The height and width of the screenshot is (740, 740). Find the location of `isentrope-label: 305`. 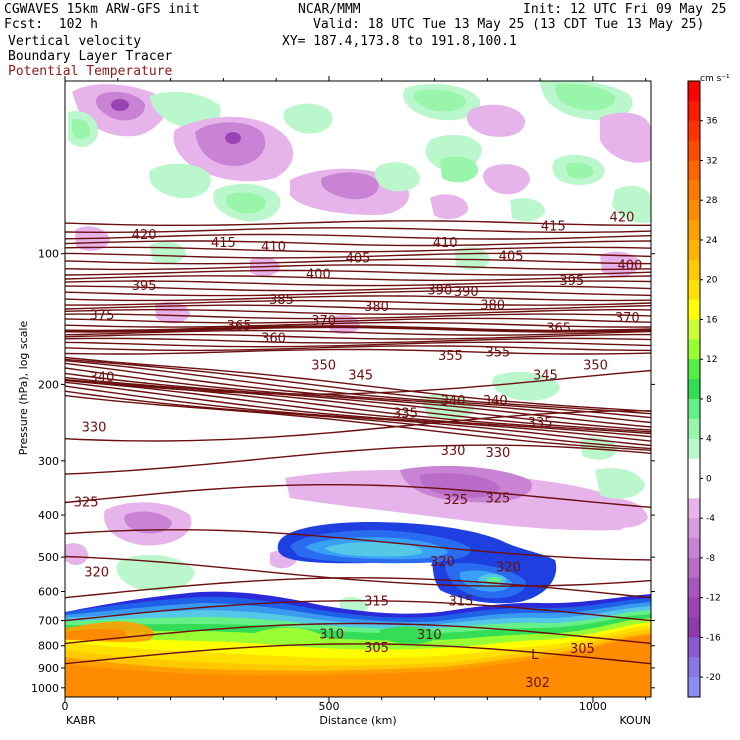

isentrope-label: 305 is located at coordinates (582, 649).